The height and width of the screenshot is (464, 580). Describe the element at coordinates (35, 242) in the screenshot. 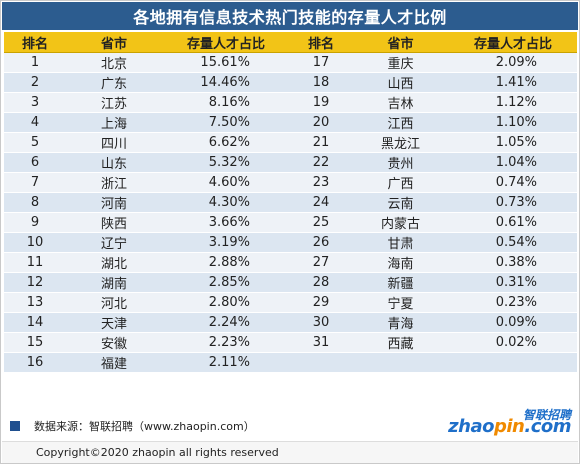

I see `rank-cell: 10` at that location.